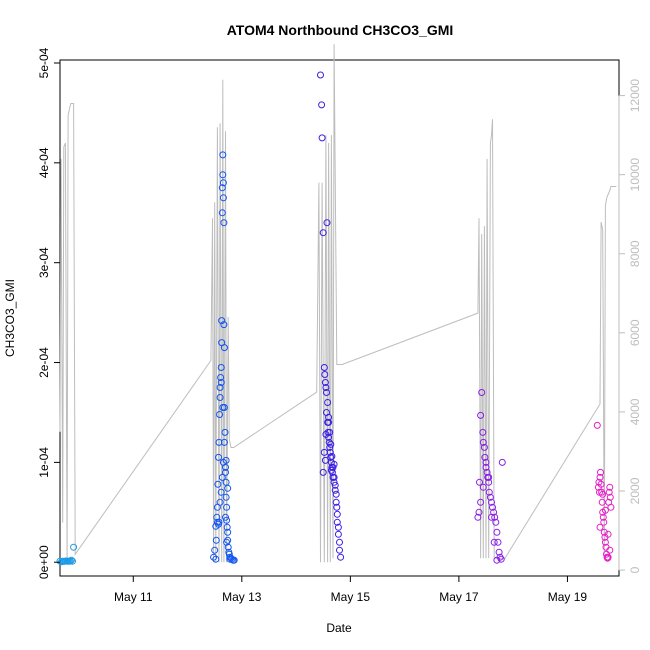 The height and width of the screenshot is (650, 650). Describe the element at coordinates (635, 490) in the screenshot. I see `y2-tick-label: 2000` at that location.